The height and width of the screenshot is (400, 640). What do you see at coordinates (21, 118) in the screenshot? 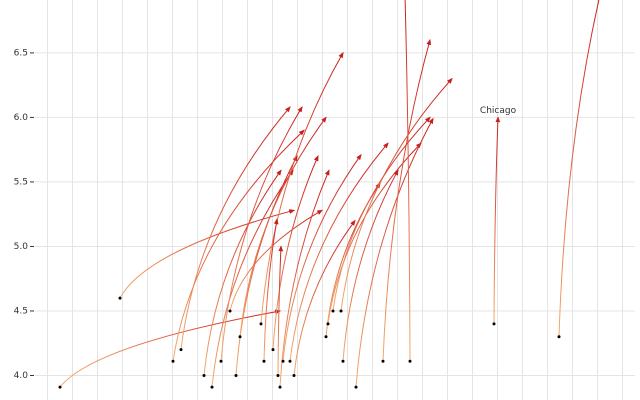
I see `y-tick-label: 6.0` at bounding box center [21, 118].